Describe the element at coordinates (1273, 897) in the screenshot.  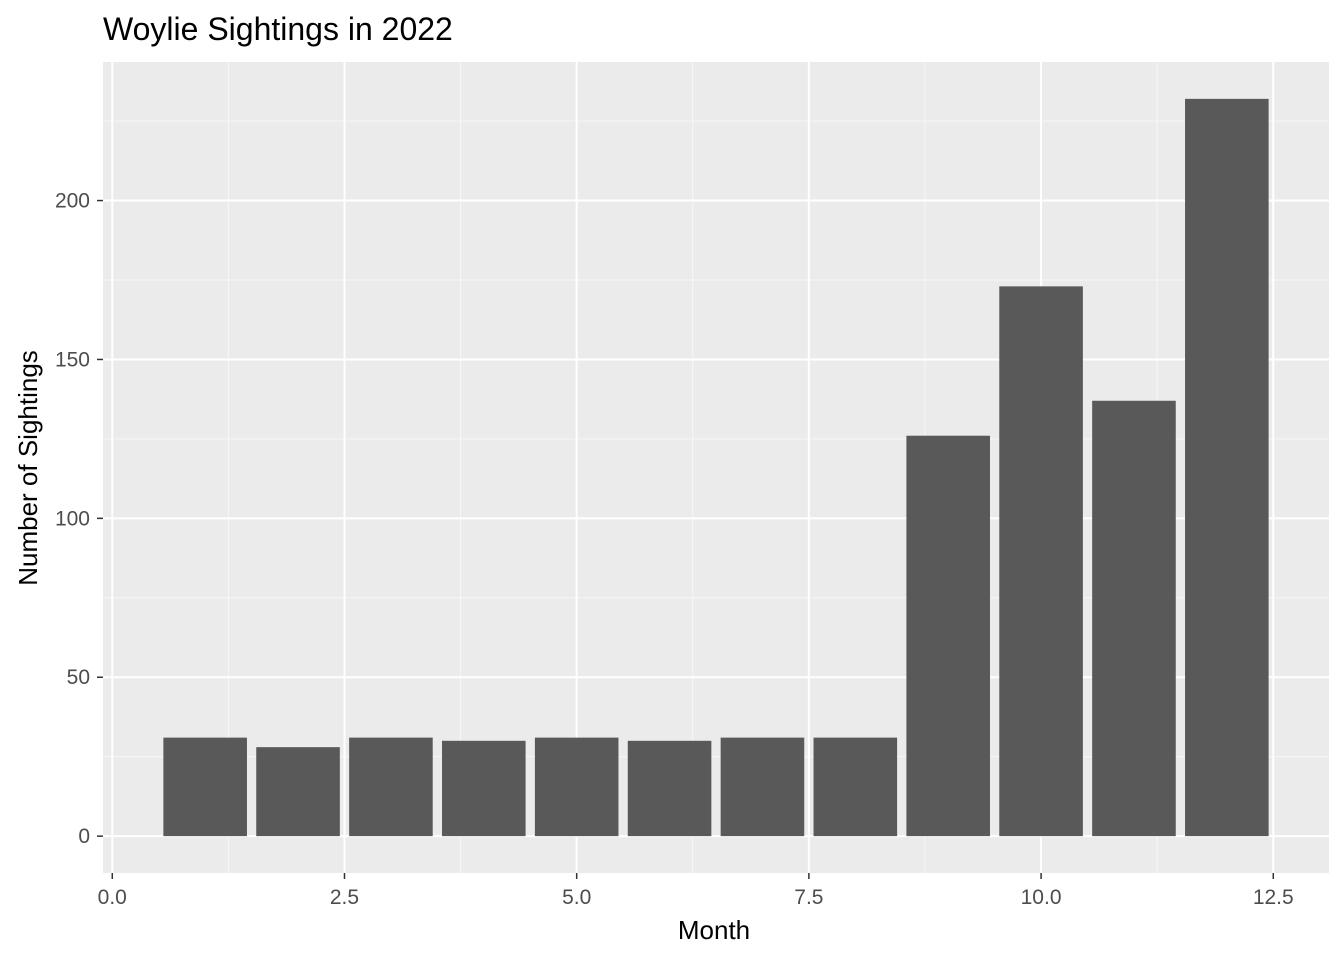
I see `x-tick-label: 12.5` at that location.